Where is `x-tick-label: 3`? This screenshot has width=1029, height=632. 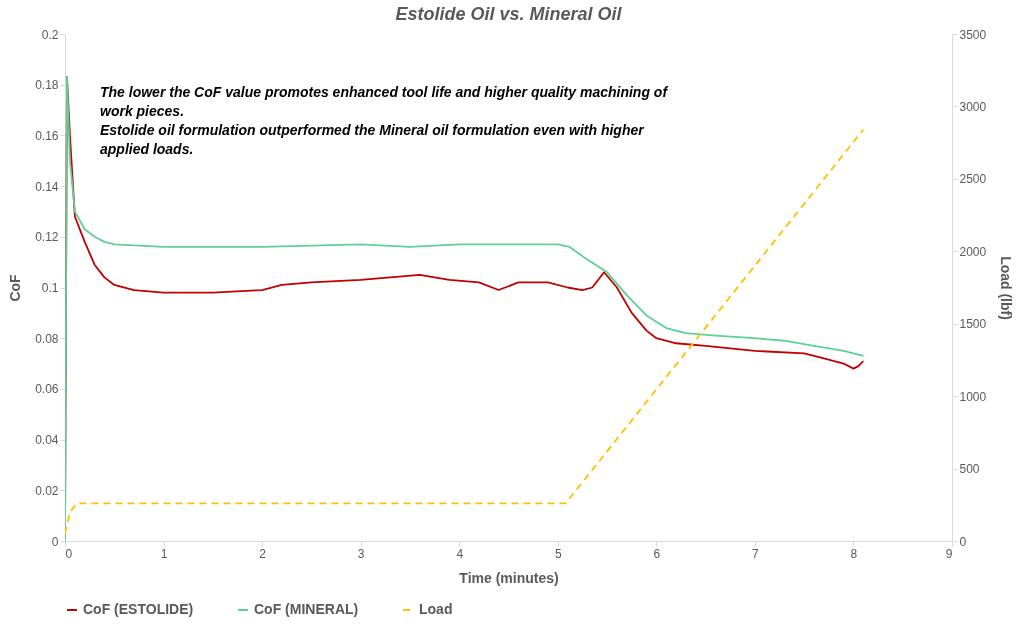 x-tick-label: 3 is located at coordinates (361, 553).